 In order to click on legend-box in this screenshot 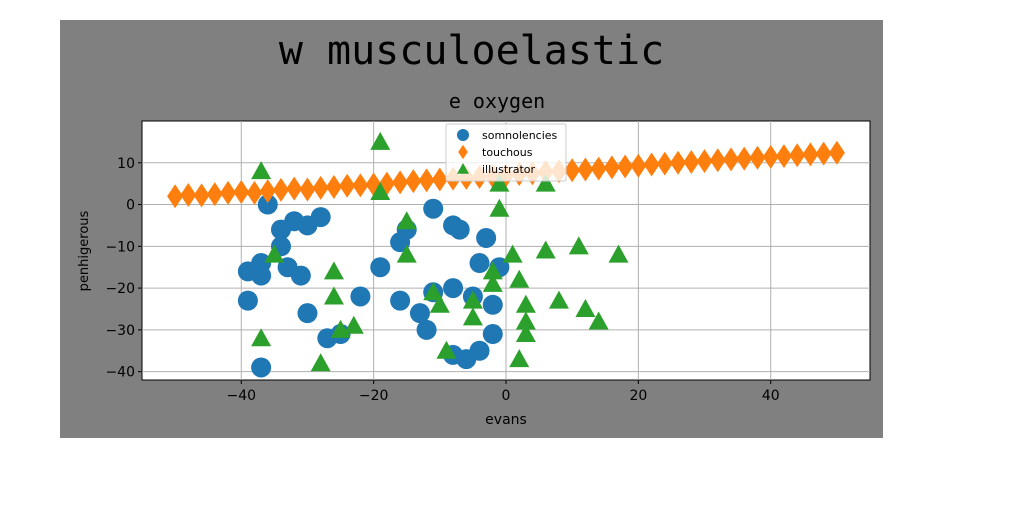, I will do `click(506, 152)`.